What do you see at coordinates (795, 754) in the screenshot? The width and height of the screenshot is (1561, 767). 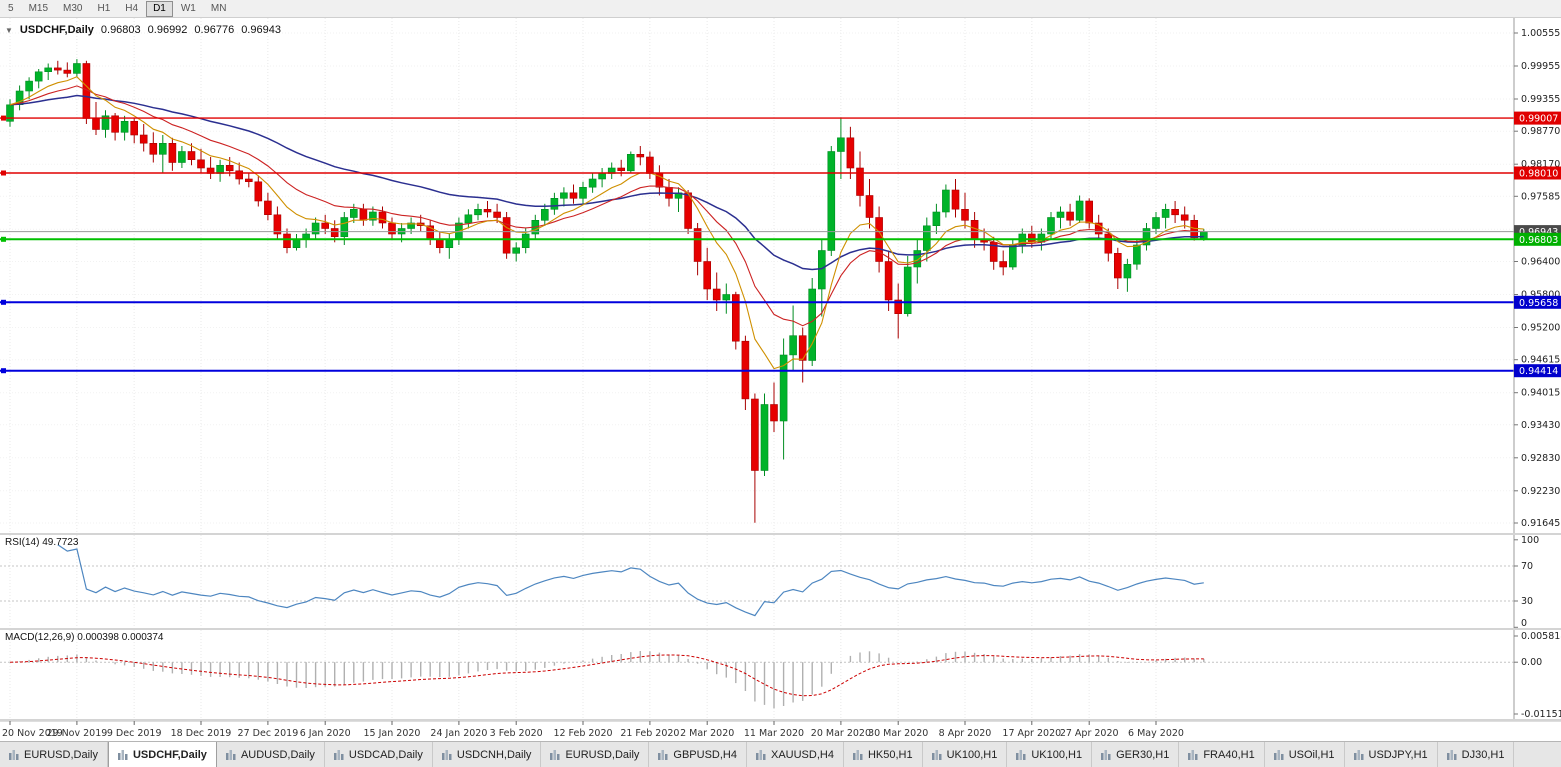 I see `chart-tab-xauusd-h4: XAUUSD,H4` at bounding box center [795, 754].